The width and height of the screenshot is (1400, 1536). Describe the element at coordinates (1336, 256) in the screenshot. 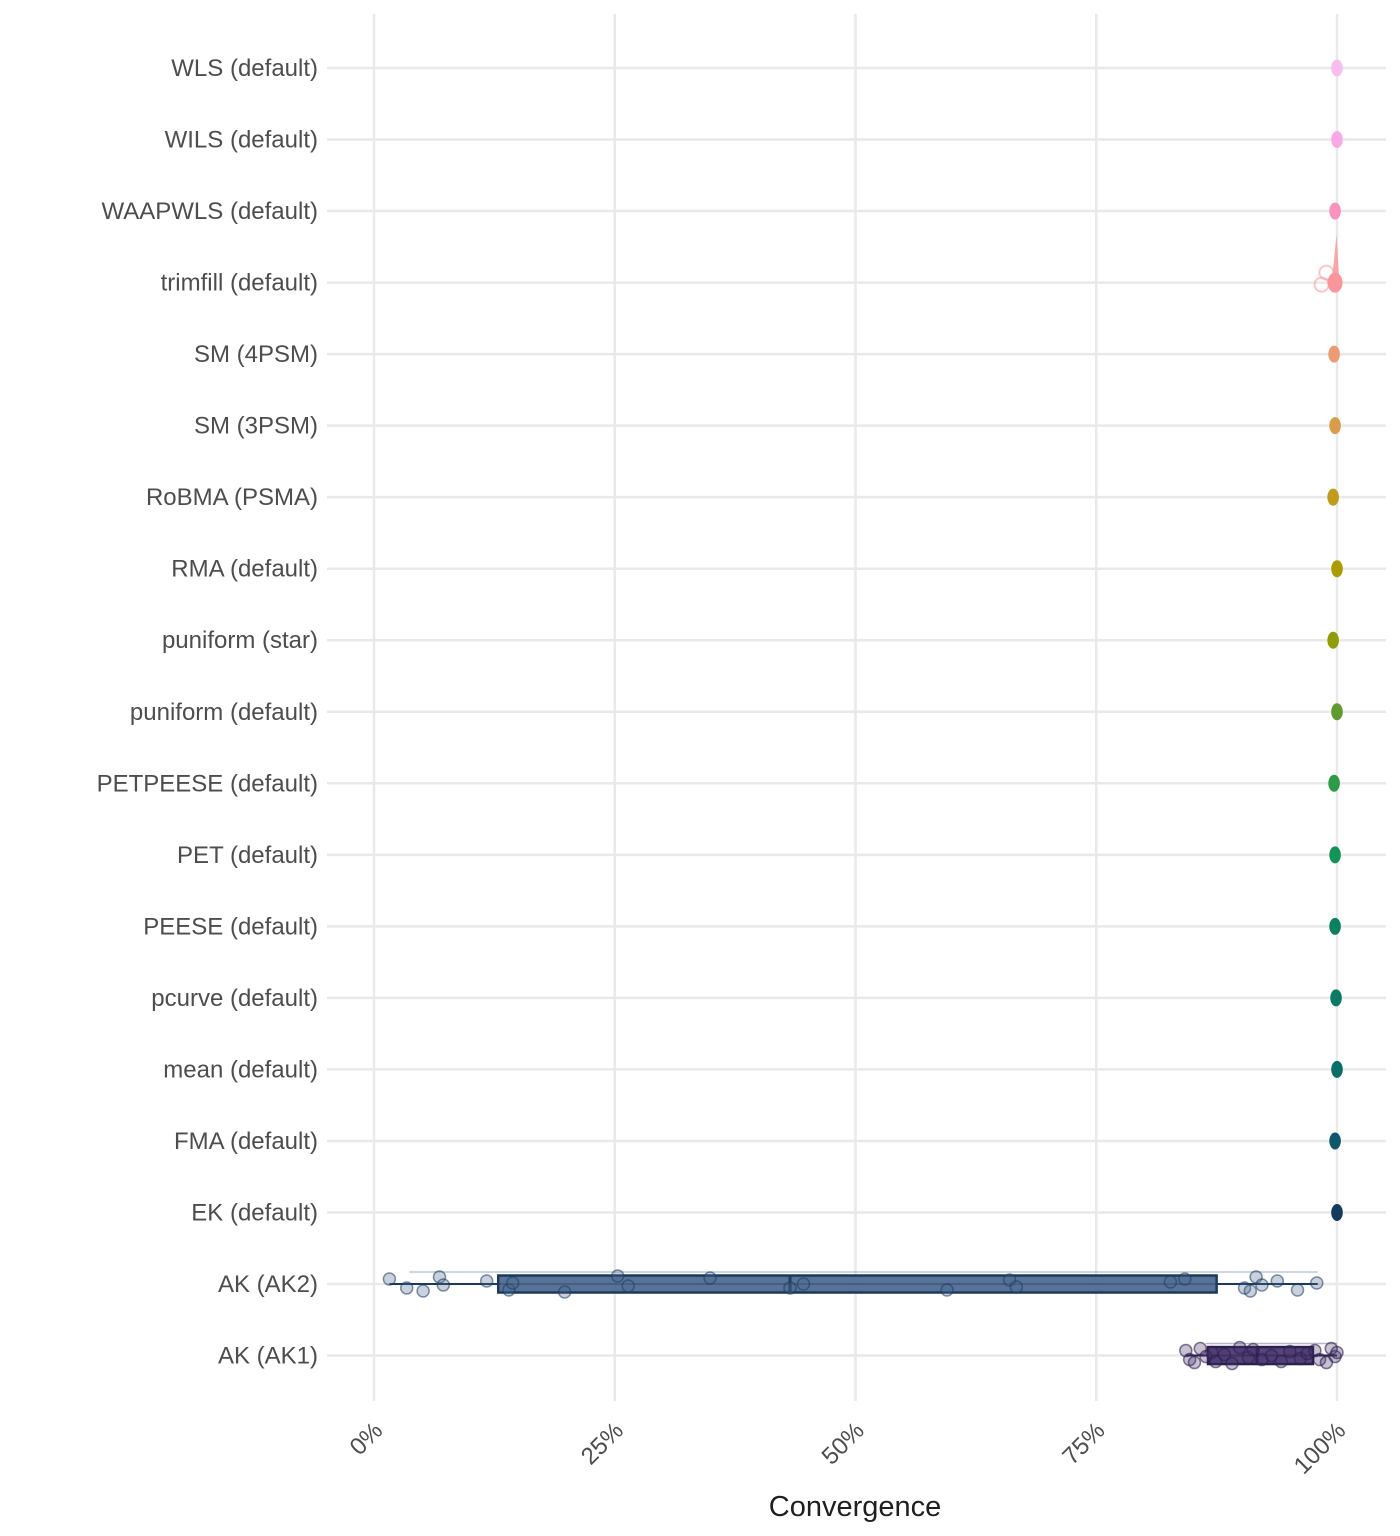

I see `density-tail` at that location.